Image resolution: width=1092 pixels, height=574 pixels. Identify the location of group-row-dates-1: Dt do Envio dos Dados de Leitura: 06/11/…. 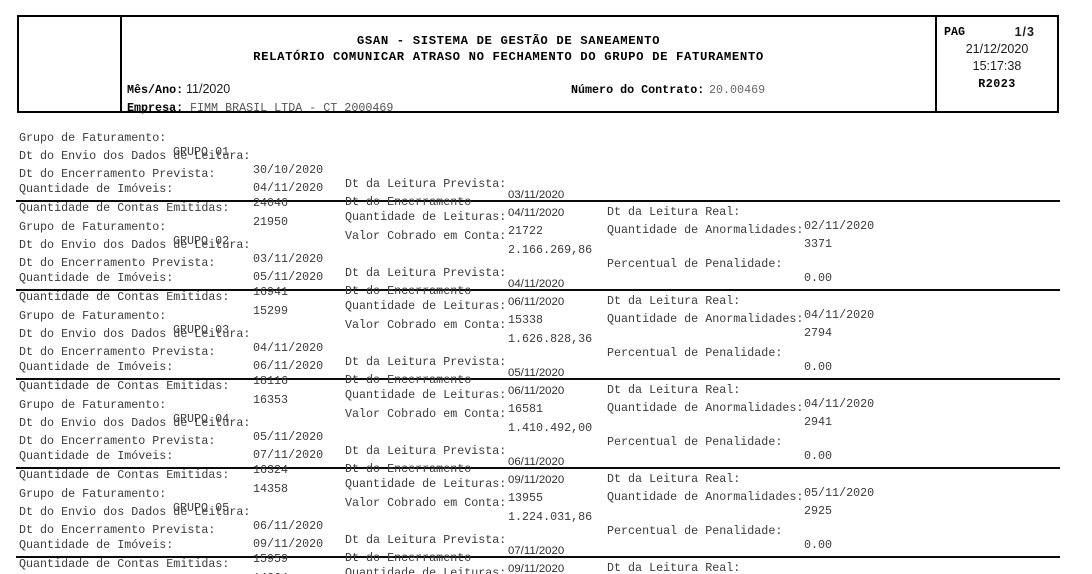
(538, 532).